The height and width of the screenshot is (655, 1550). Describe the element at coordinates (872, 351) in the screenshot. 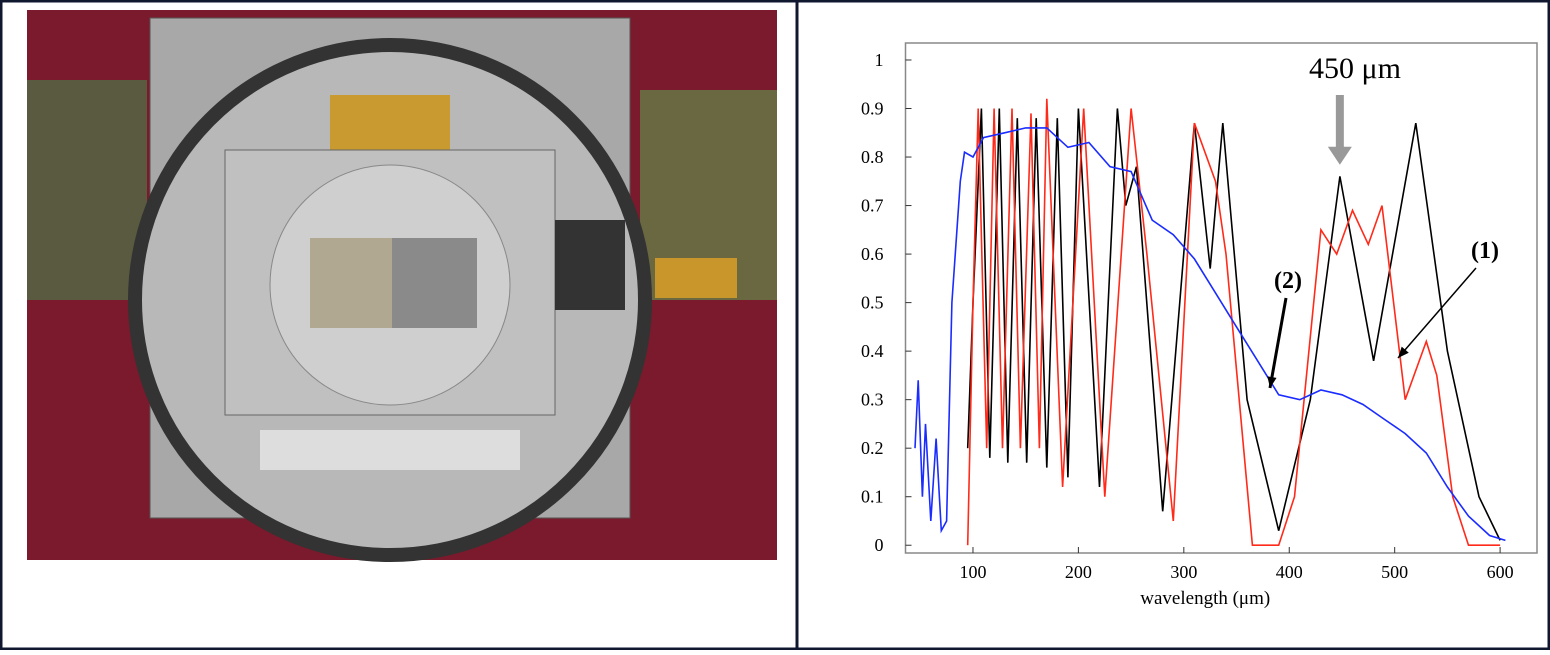

I see `y-tick-label: 0.4` at that location.